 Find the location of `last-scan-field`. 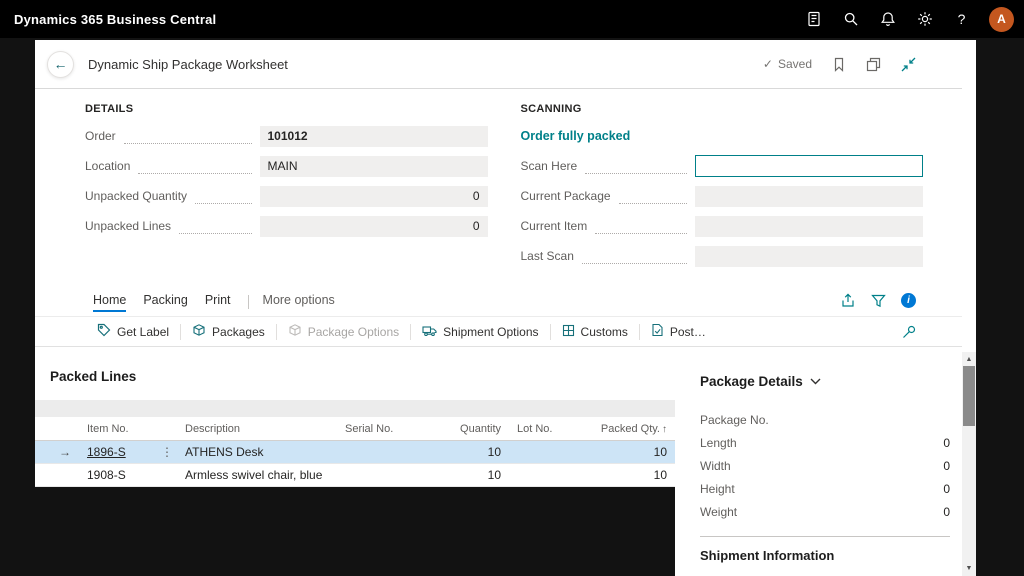

last-scan-field is located at coordinates (809, 256).